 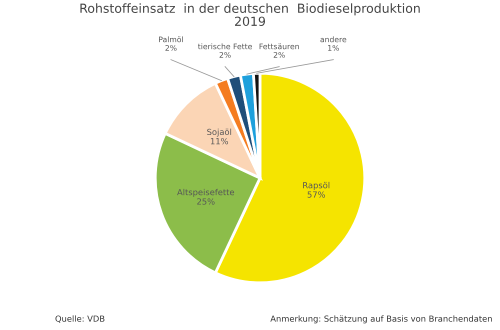 What do you see at coordinates (206, 201) in the screenshot?
I see `data-label: 25%` at bounding box center [206, 201].